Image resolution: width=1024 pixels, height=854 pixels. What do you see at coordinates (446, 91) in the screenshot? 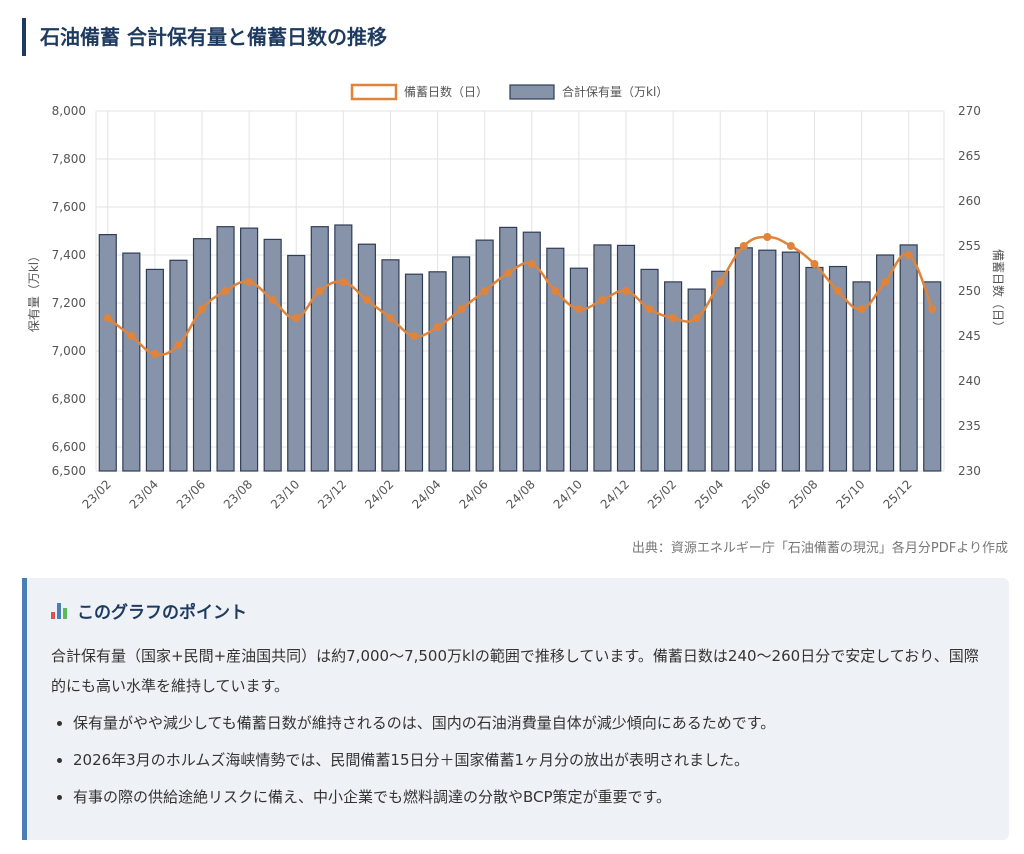
I see `legend-label-days: 備蓄日数（日）` at bounding box center [446, 91].